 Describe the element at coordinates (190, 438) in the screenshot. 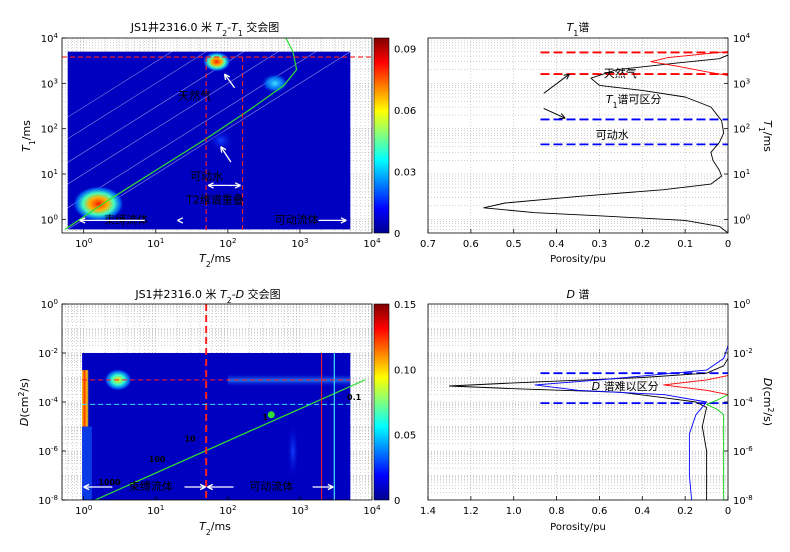

I see `line-label-3: 10` at that location.